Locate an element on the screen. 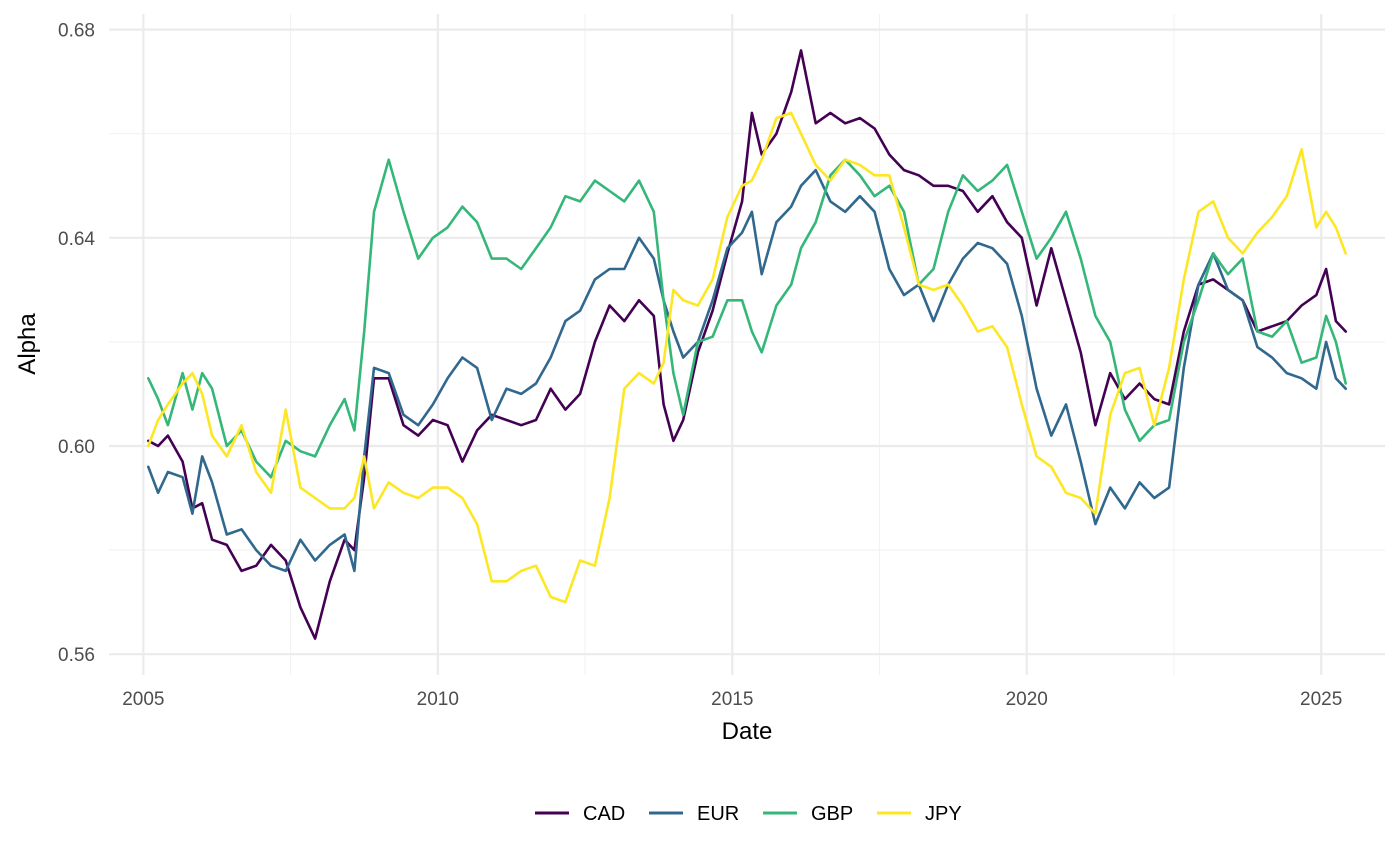 The image size is (1400, 865). x-tick-label: 2010 is located at coordinates (438, 699).